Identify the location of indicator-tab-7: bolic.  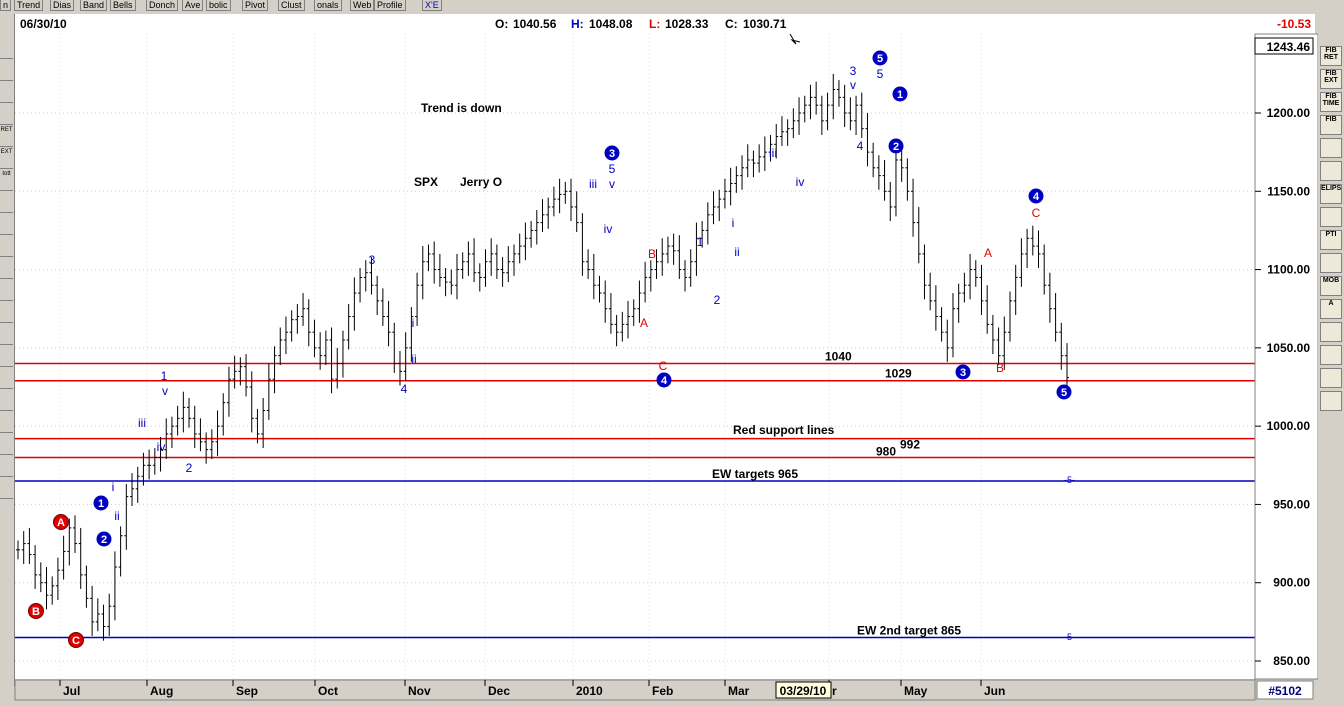
(218, 5).